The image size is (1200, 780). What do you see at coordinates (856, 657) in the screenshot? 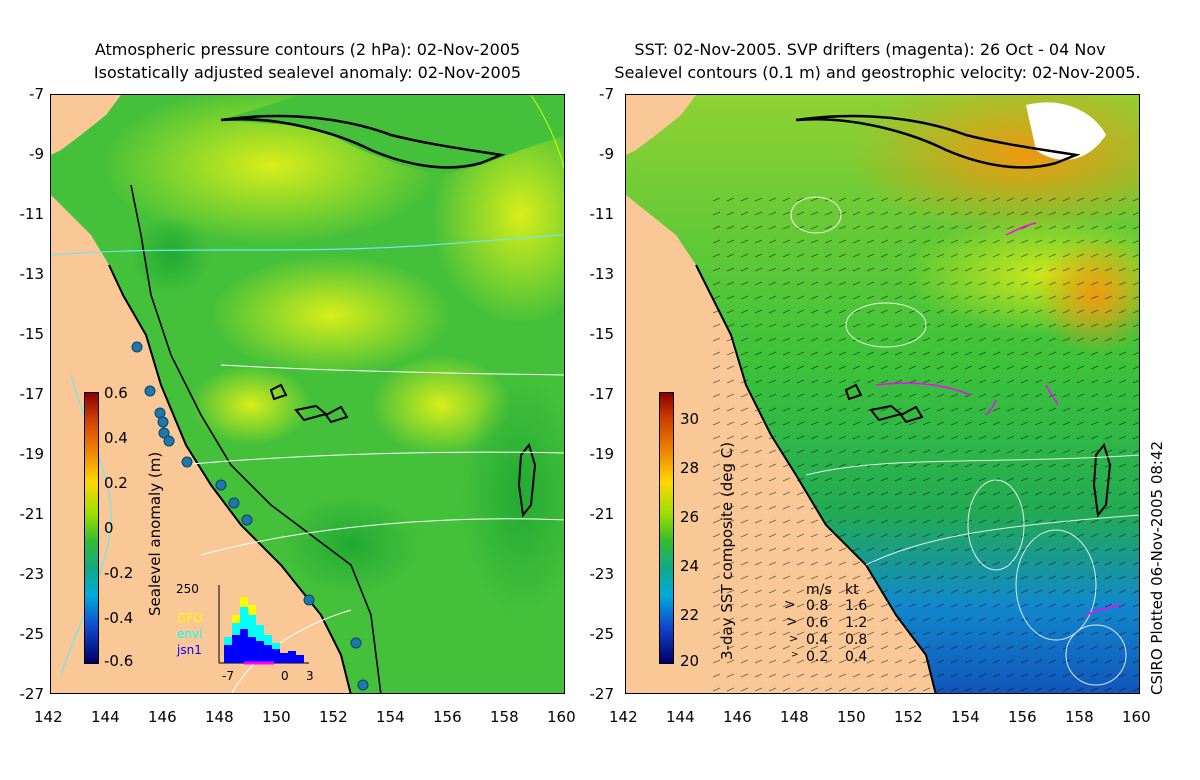
I see `velocity-key-kt: 0.4` at bounding box center [856, 657].